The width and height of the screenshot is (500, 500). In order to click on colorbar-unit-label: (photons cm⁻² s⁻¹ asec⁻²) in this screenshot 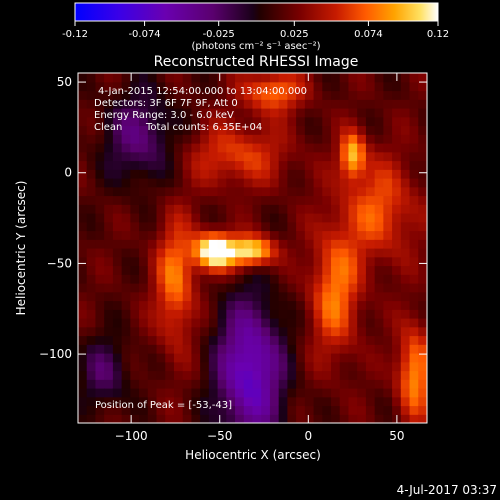, I will do `click(255, 46)`.